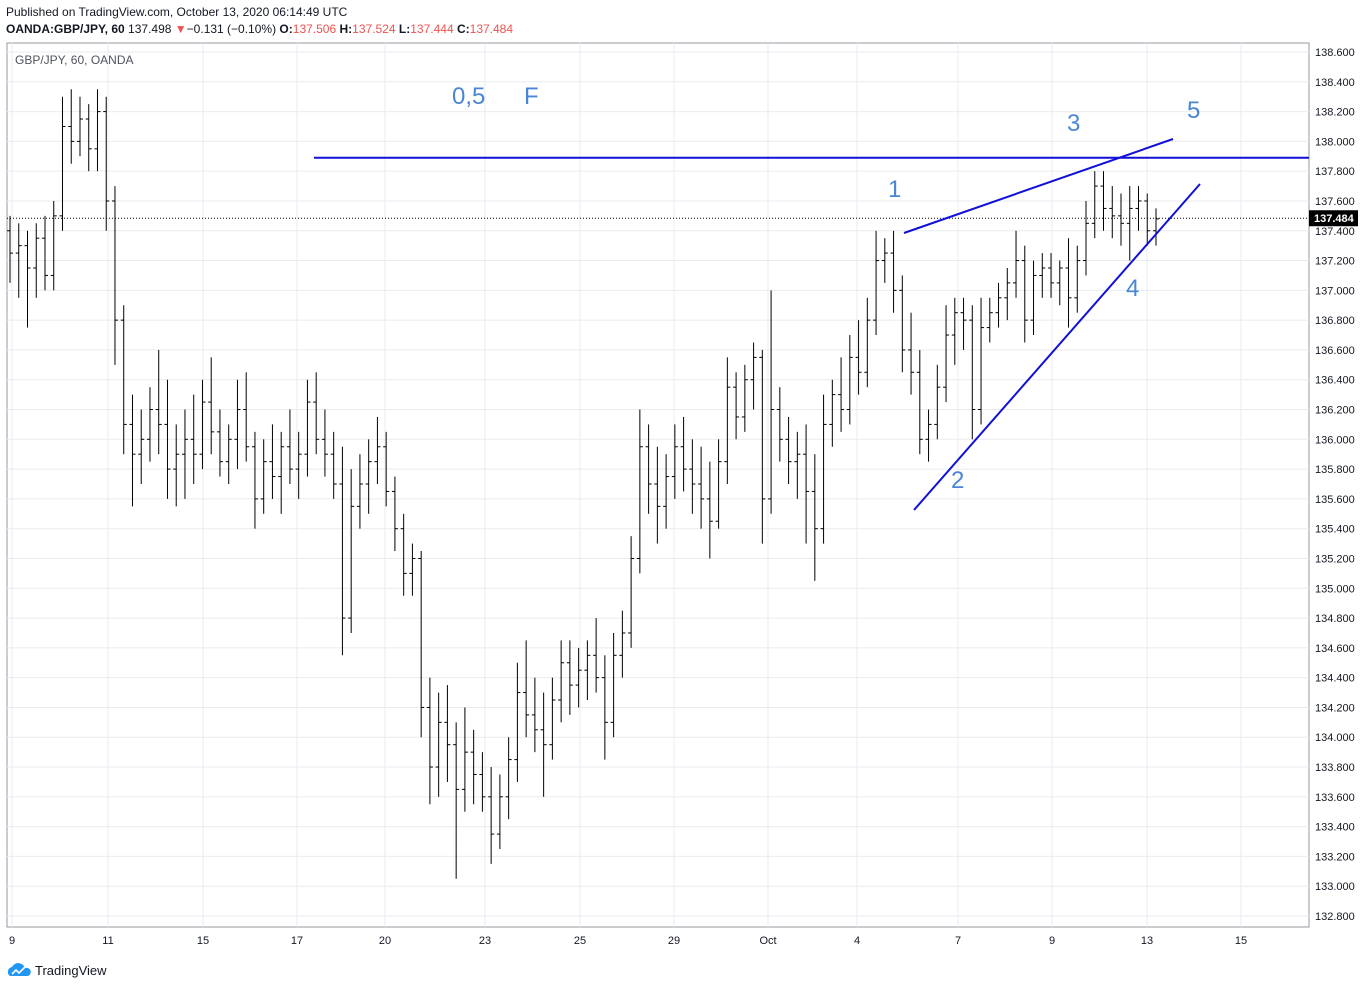  I want to click on price-tick-label: 136.400, so click(1335, 381).